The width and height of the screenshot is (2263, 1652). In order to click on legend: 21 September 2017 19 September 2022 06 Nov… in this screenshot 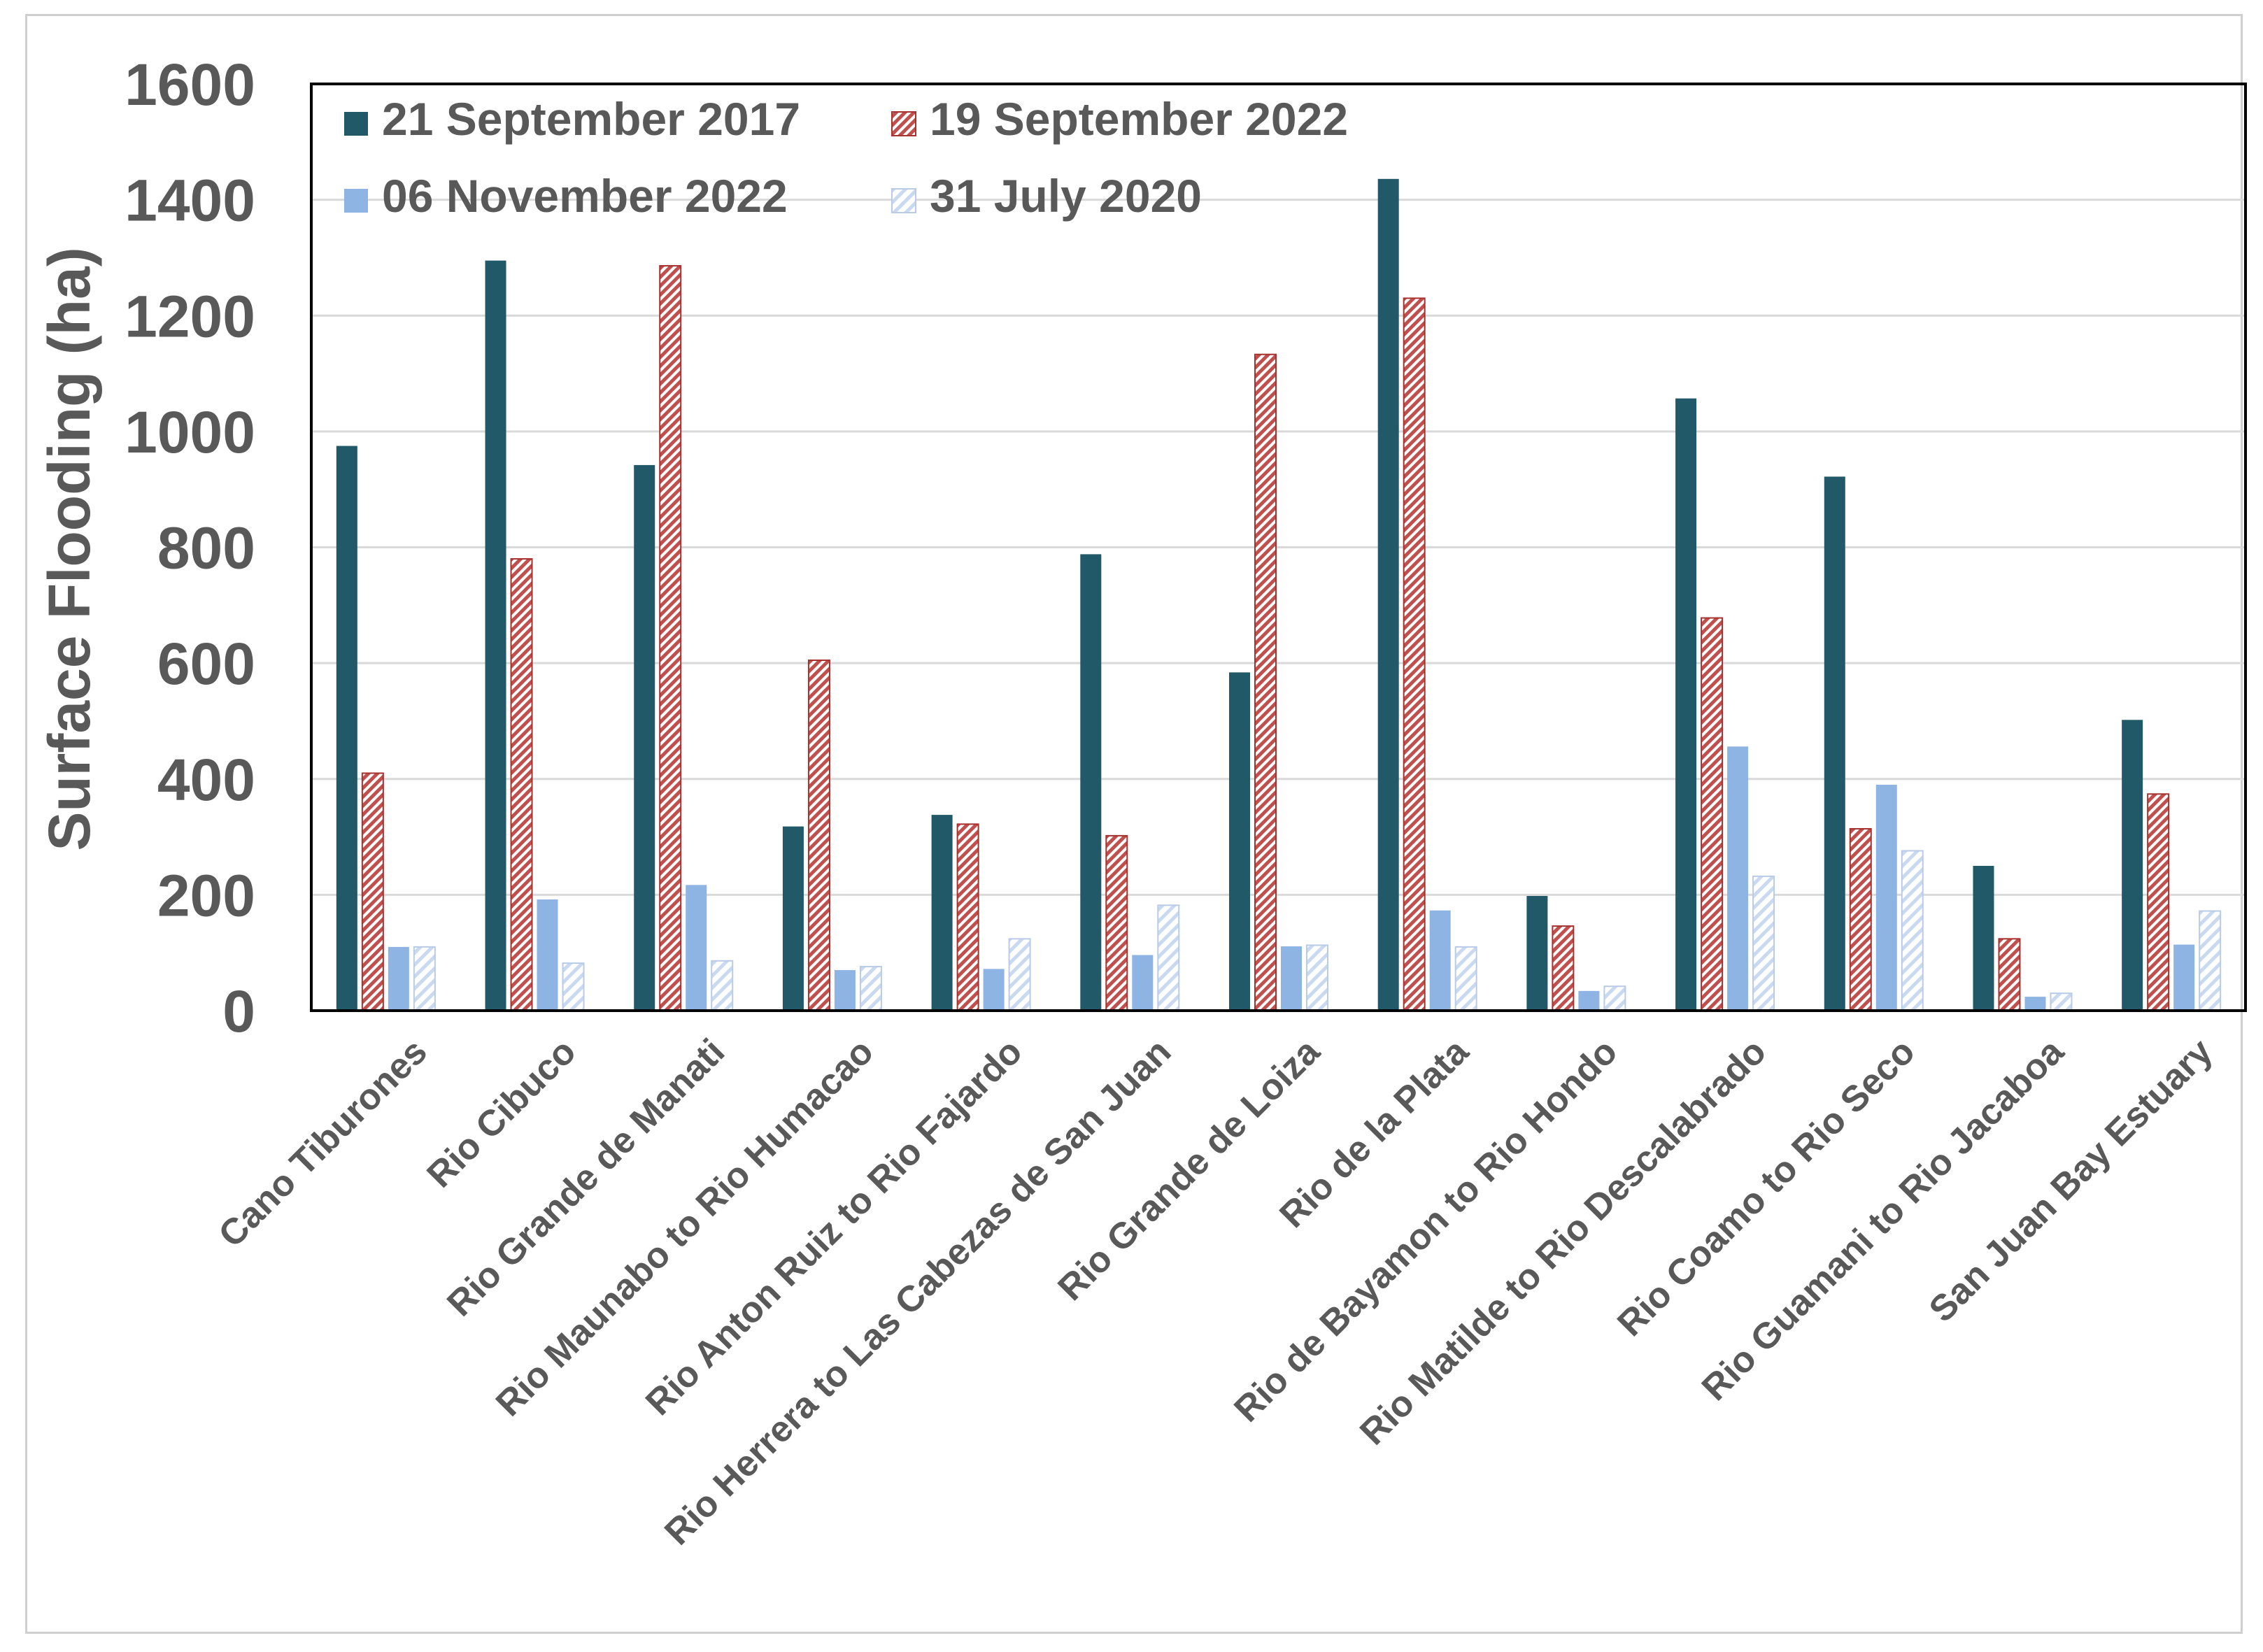, I will do `click(846, 157)`.